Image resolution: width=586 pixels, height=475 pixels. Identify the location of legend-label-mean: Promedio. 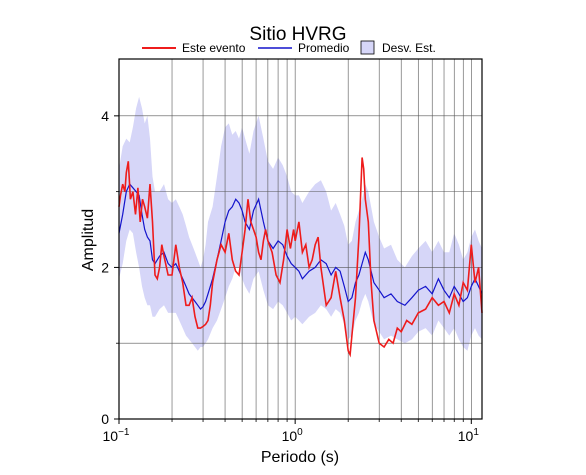
(324, 48).